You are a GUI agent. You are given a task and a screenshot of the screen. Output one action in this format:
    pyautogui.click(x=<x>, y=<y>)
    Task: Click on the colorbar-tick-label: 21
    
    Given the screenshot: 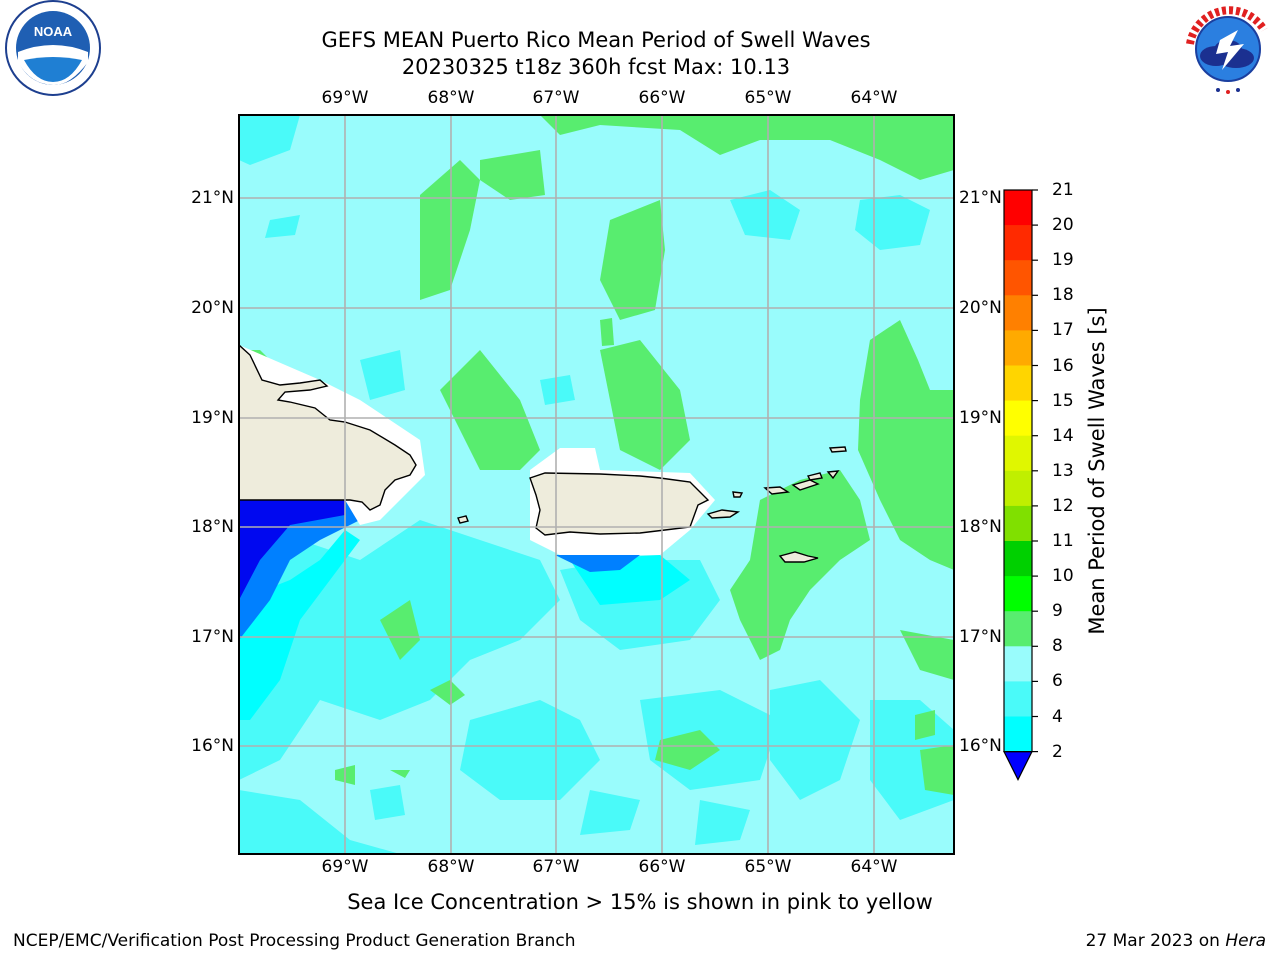 What is the action you would take?
    pyautogui.click(x=1063, y=190)
    